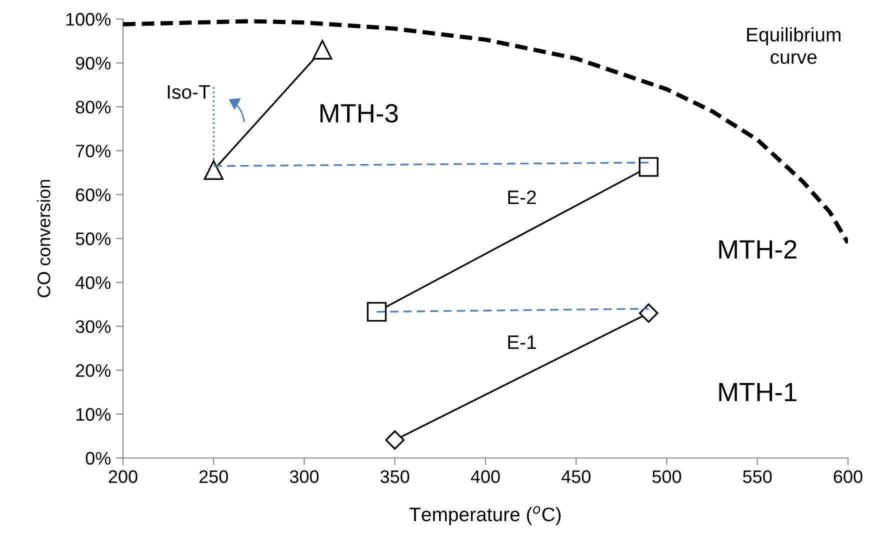 The height and width of the screenshot is (555, 870). I want to click on x-tick-label: 500, so click(667, 477).